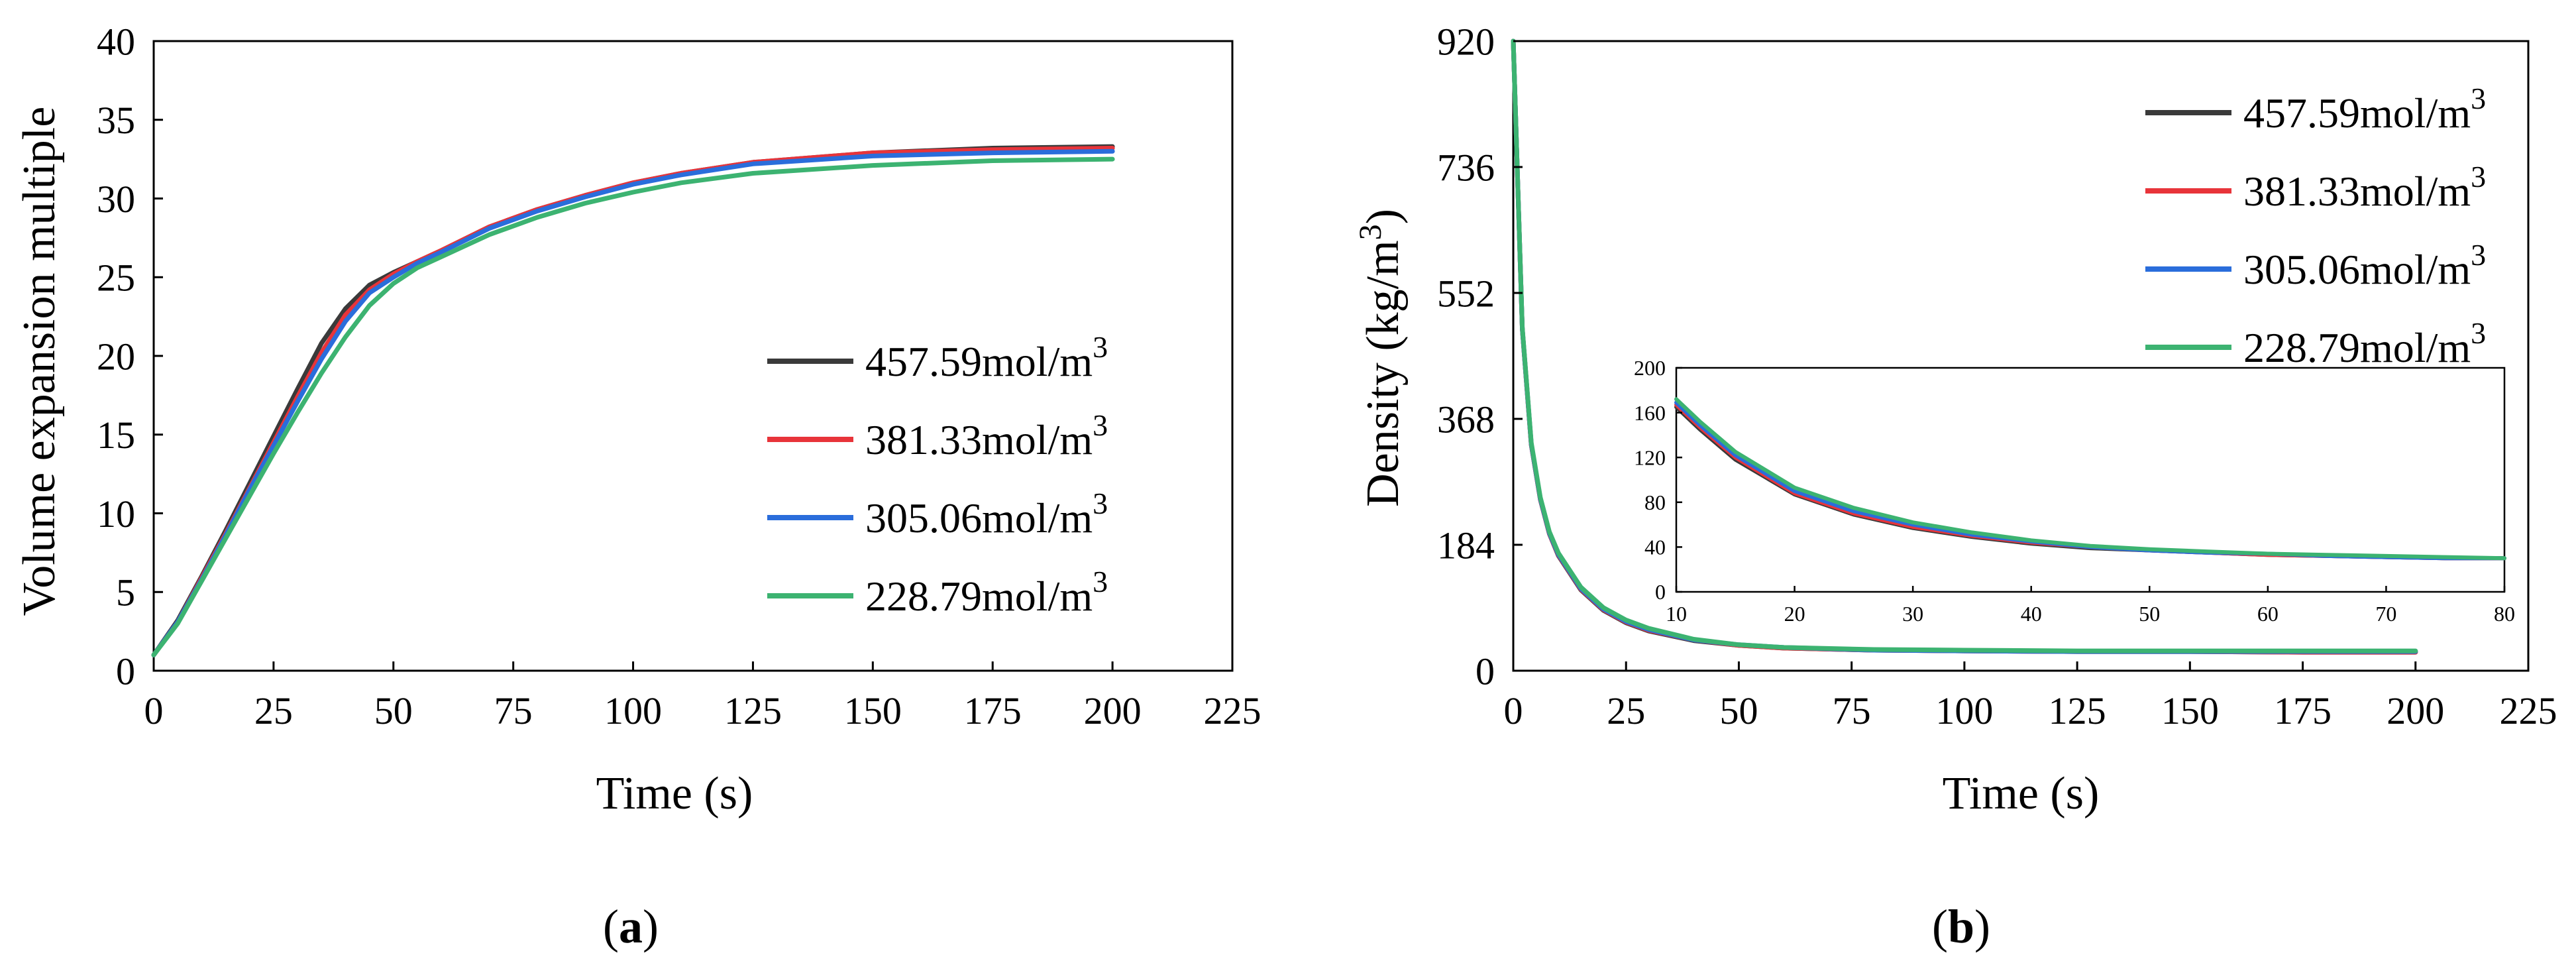 The width and height of the screenshot is (2576, 961). Describe the element at coordinates (116, 435) in the screenshot. I see `panel-a-y-tick-label: 15` at that location.